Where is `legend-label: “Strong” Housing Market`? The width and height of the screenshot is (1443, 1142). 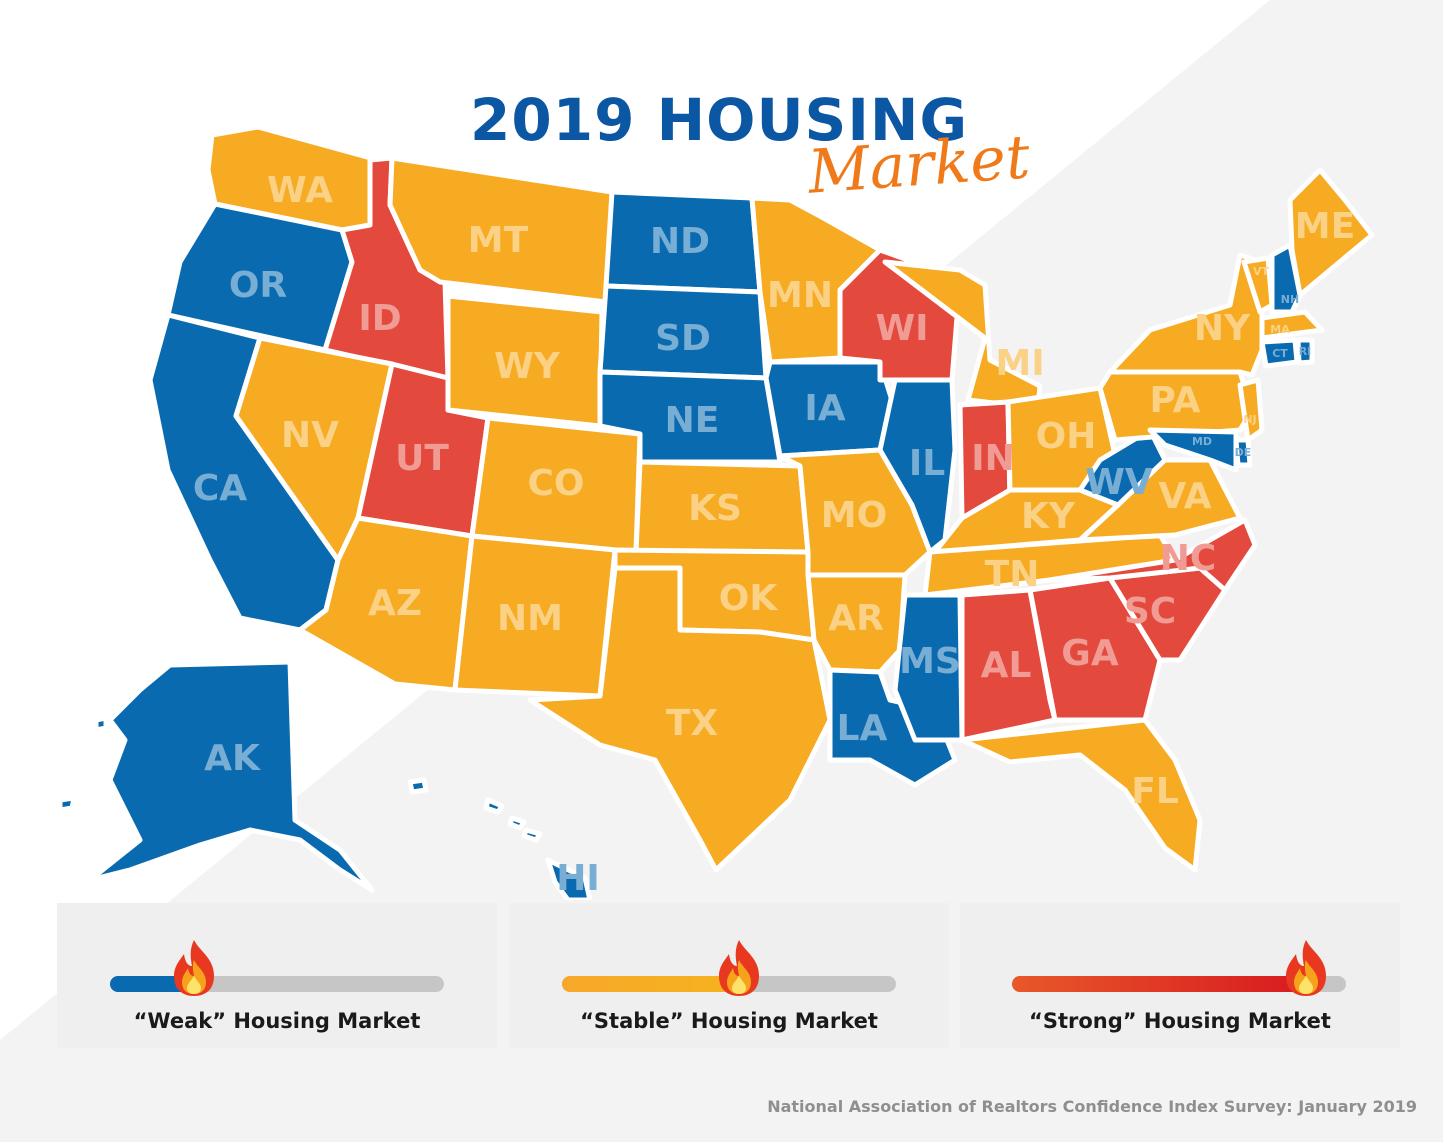 legend-label: “Strong” Housing Market is located at coordinates (1180, 1021).